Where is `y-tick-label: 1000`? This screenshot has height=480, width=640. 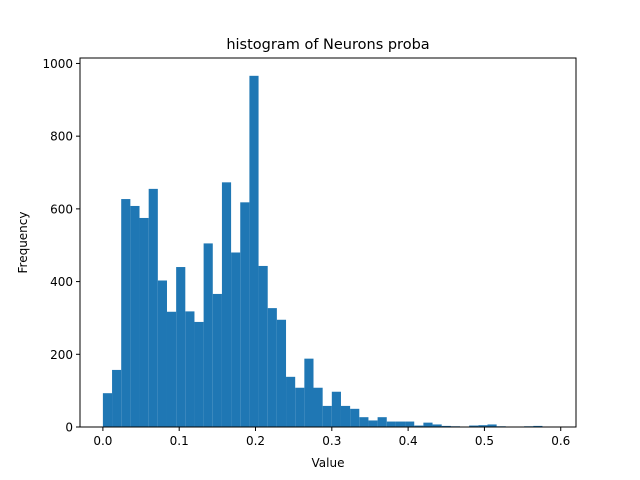 y-tick-label: 1000 is located at coordinates (57, 64).